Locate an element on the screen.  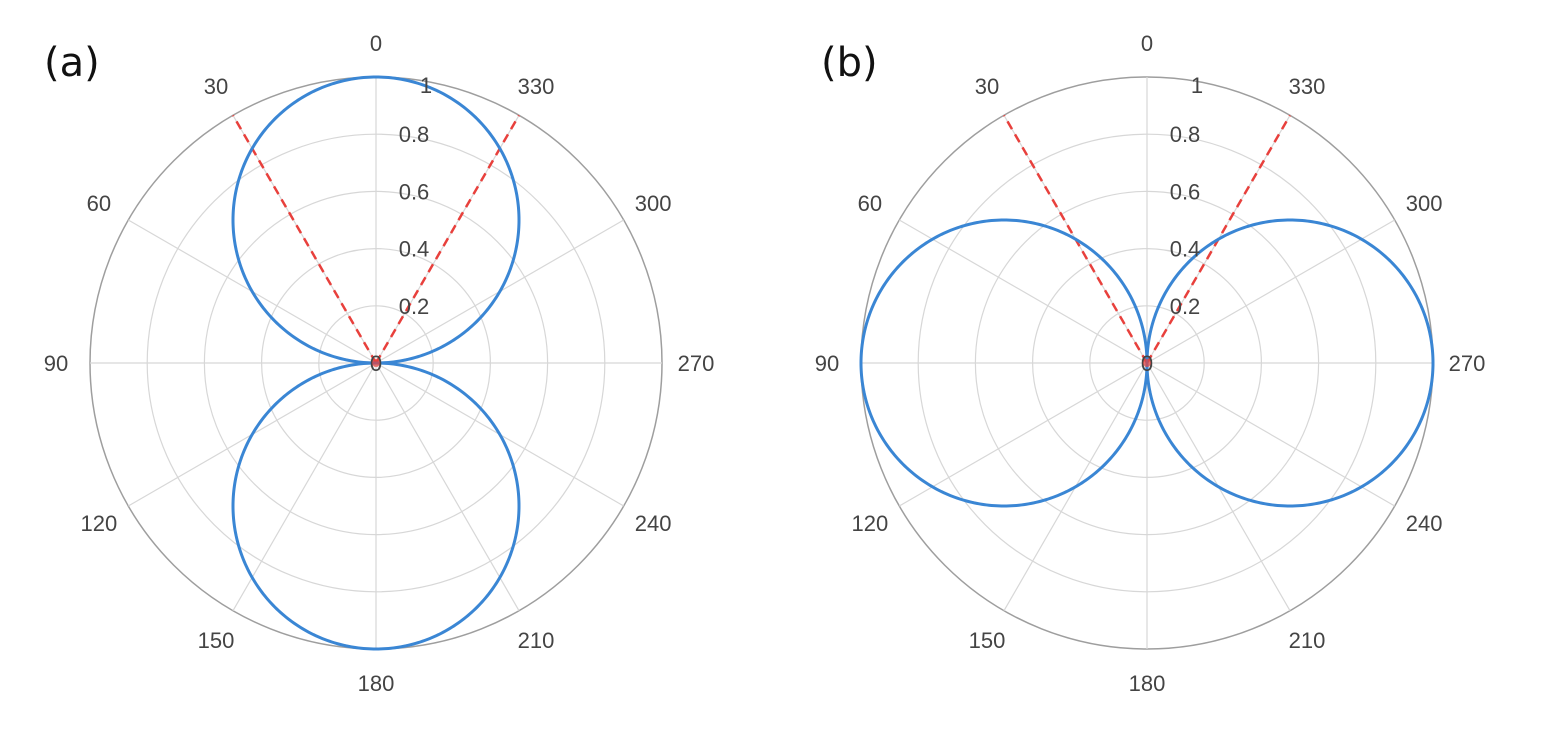
panel-label-a: (a) is located at coordinates (72, 63).